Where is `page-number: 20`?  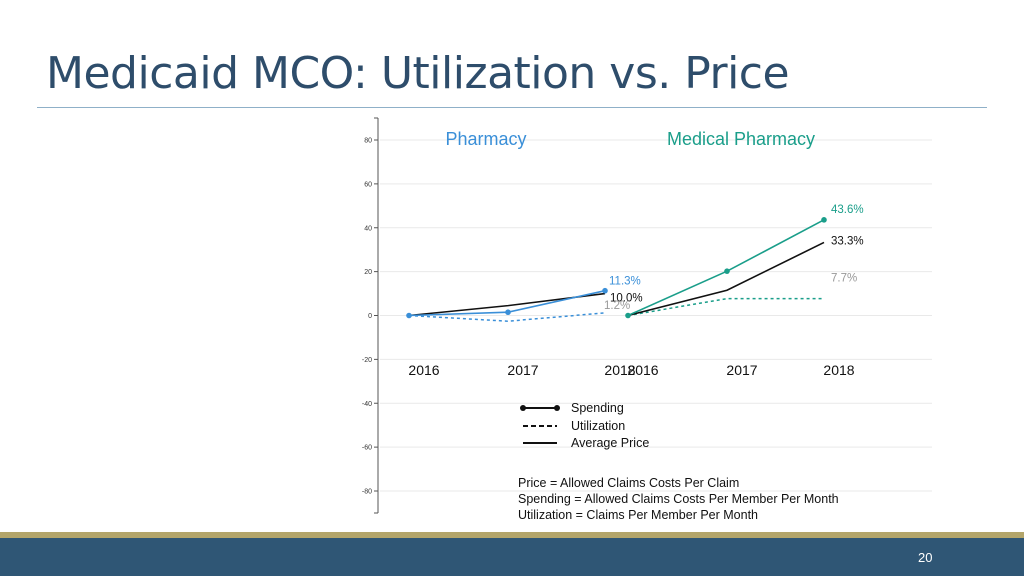 page-number: 20 is located at coordinates (925, 557).